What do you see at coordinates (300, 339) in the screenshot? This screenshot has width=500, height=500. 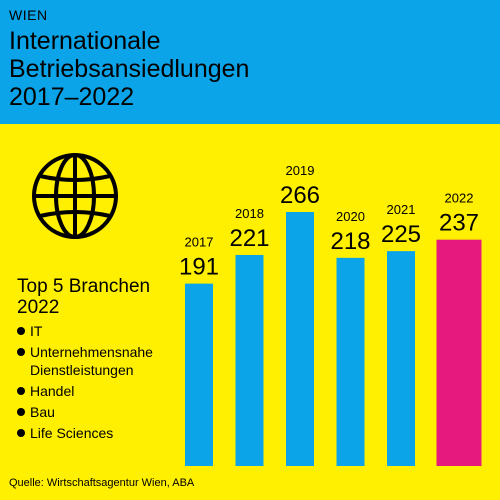 I see `bar-2019` at bounding box center [300, 339].